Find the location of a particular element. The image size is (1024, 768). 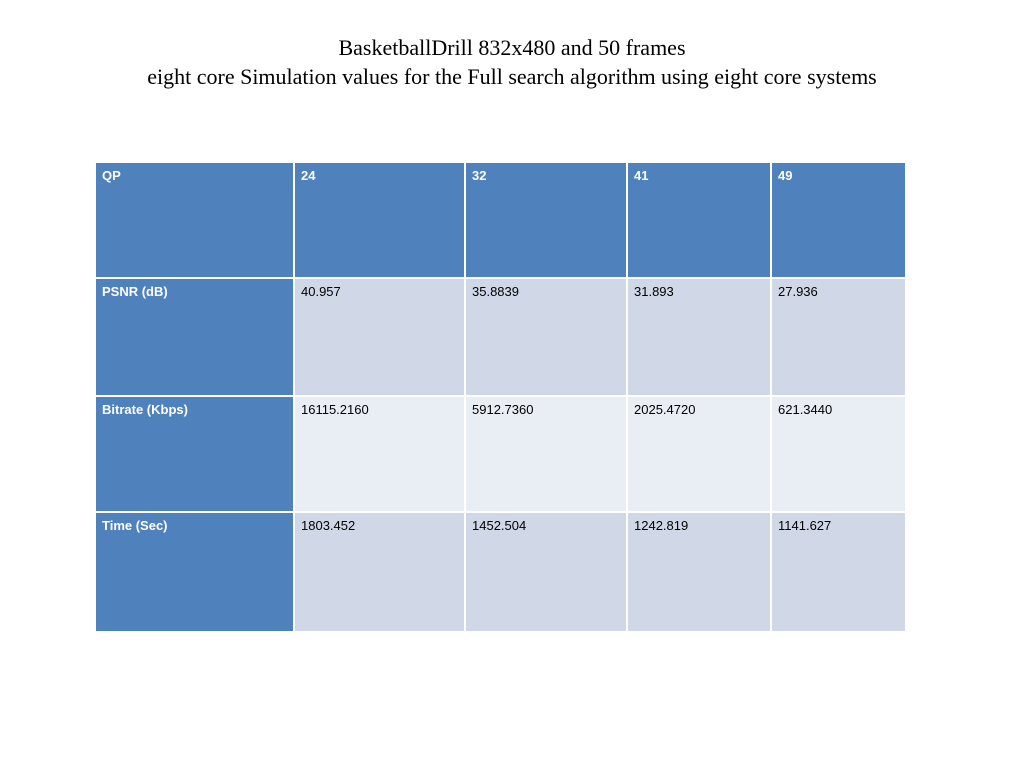

row-label-time: Time (Sec) is located at coordinates (194, 572).